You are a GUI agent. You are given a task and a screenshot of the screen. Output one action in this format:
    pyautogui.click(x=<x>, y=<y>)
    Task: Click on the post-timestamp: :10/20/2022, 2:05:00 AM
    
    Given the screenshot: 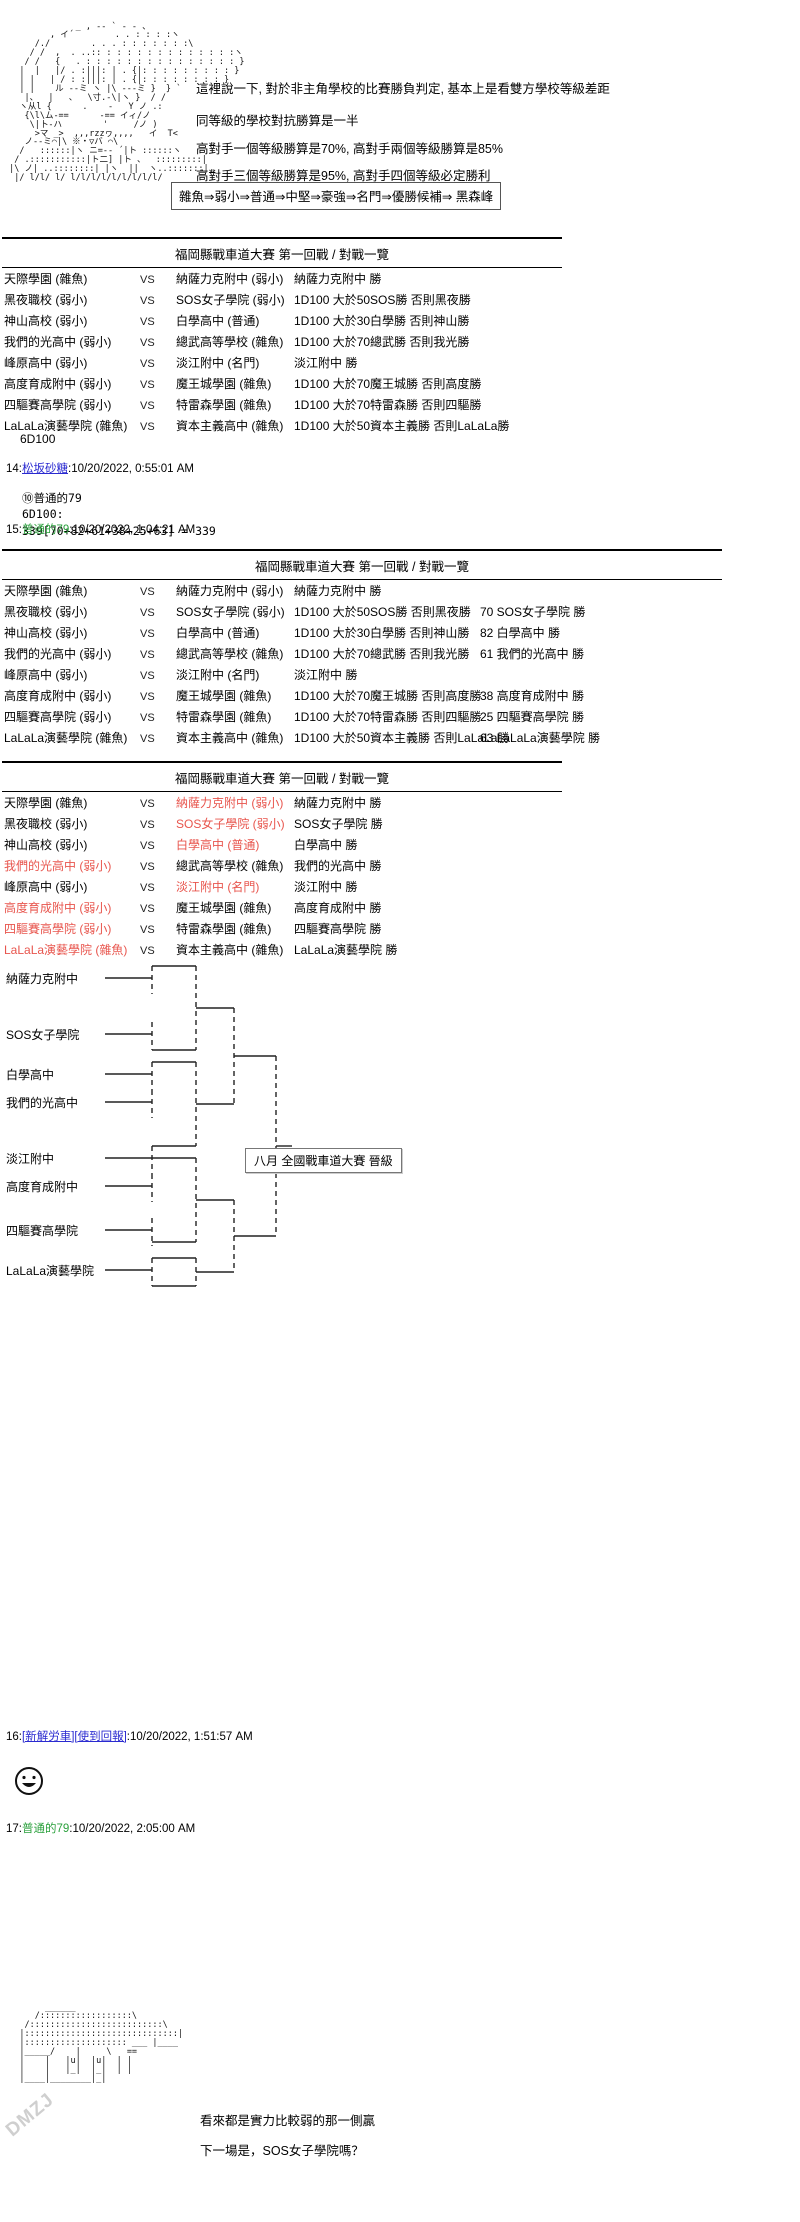 What is the action you would take?
    pyautogui.click(x=132, y=1829)
    